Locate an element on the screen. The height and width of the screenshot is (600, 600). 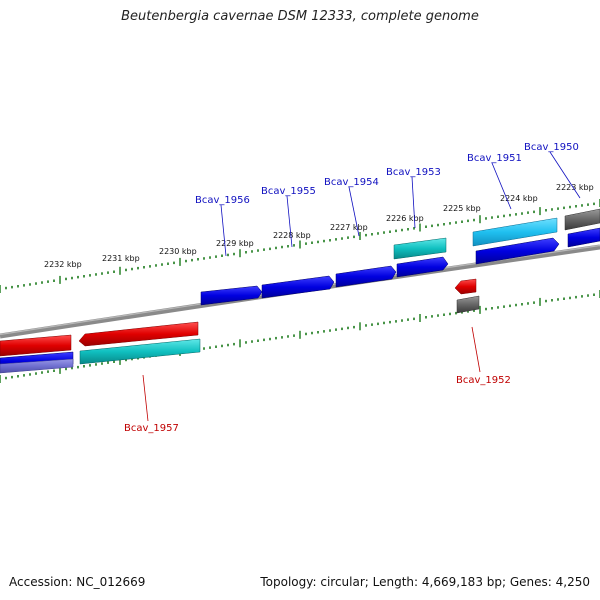
cds-bcav-1951 is located at coordinates (515, 232).